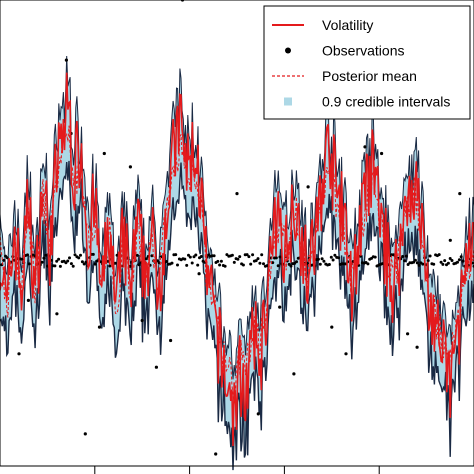 This screenshot has width=474, height=474. What do you see at coordinates (347, 25) in the screenshot?
I see `legend-label-volatility: Volatility` at bounding box center [347, 25].